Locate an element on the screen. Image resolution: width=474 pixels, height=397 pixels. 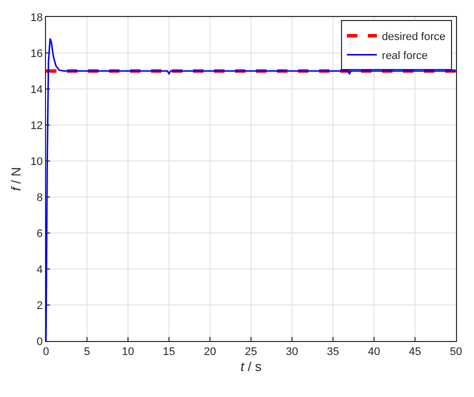
x-tick-label: 45 is located at coordinates (415, 352).